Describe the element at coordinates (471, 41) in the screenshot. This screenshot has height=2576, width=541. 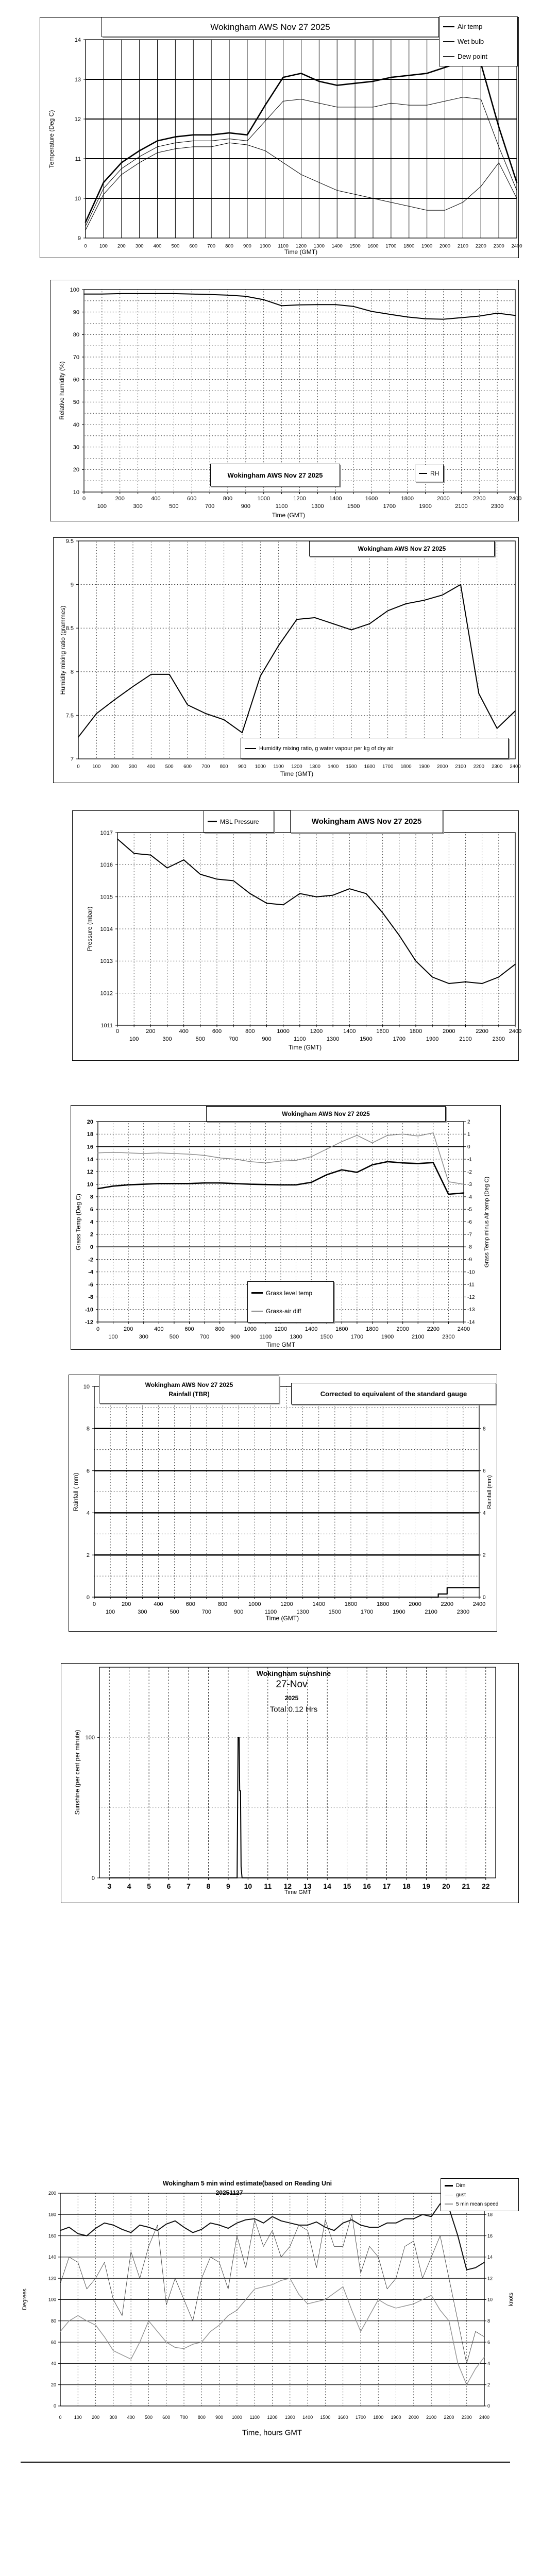
I see `legend-label: Wet bulb` at that location.